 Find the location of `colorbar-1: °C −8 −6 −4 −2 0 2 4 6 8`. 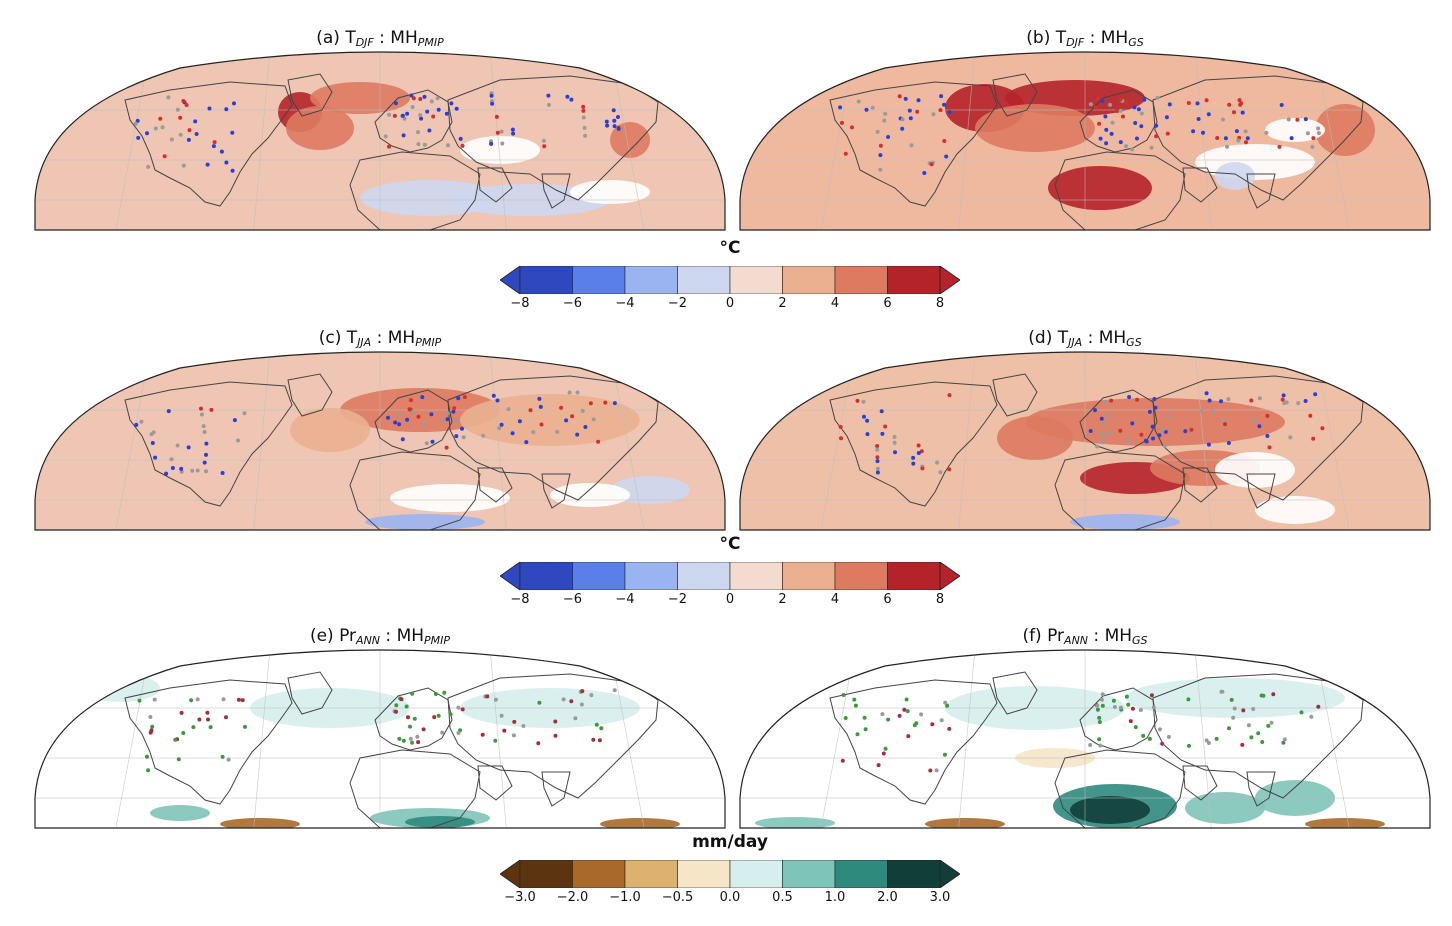

colorbar-1: °C −8 −6 −4 −2 0 2 4 6 8 is located at coordinates (730, 278).